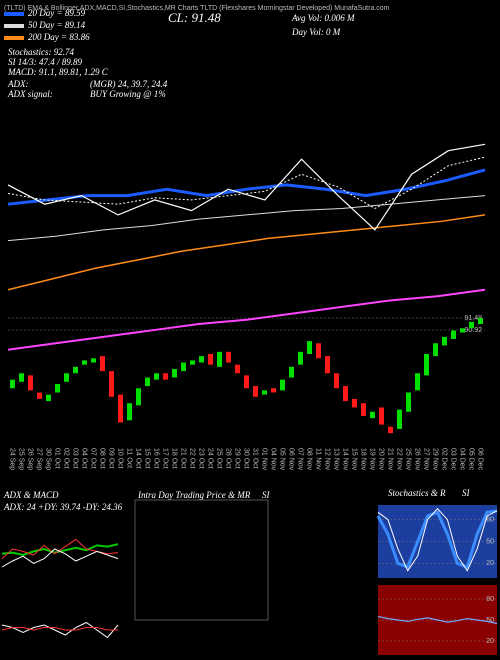 This screenshot has width=500, height=660. Describe the element at coordinates (480, 459) in the screenshot. I see `x-tick-label: 06 Dec` at that location.